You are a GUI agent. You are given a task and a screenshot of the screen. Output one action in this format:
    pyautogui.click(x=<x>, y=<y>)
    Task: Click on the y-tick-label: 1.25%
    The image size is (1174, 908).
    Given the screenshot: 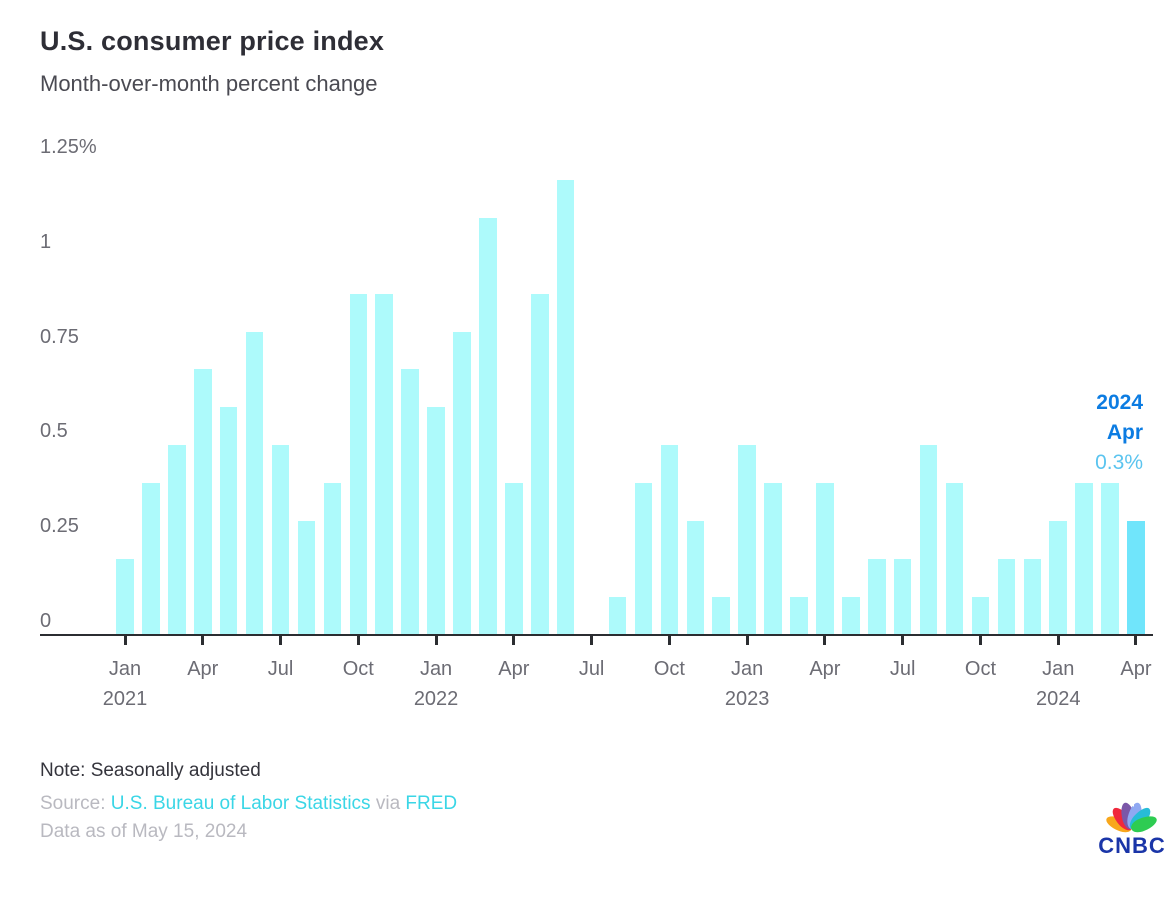 What is the action you would take?
    pyautogui.click(x=68, y=146)
    